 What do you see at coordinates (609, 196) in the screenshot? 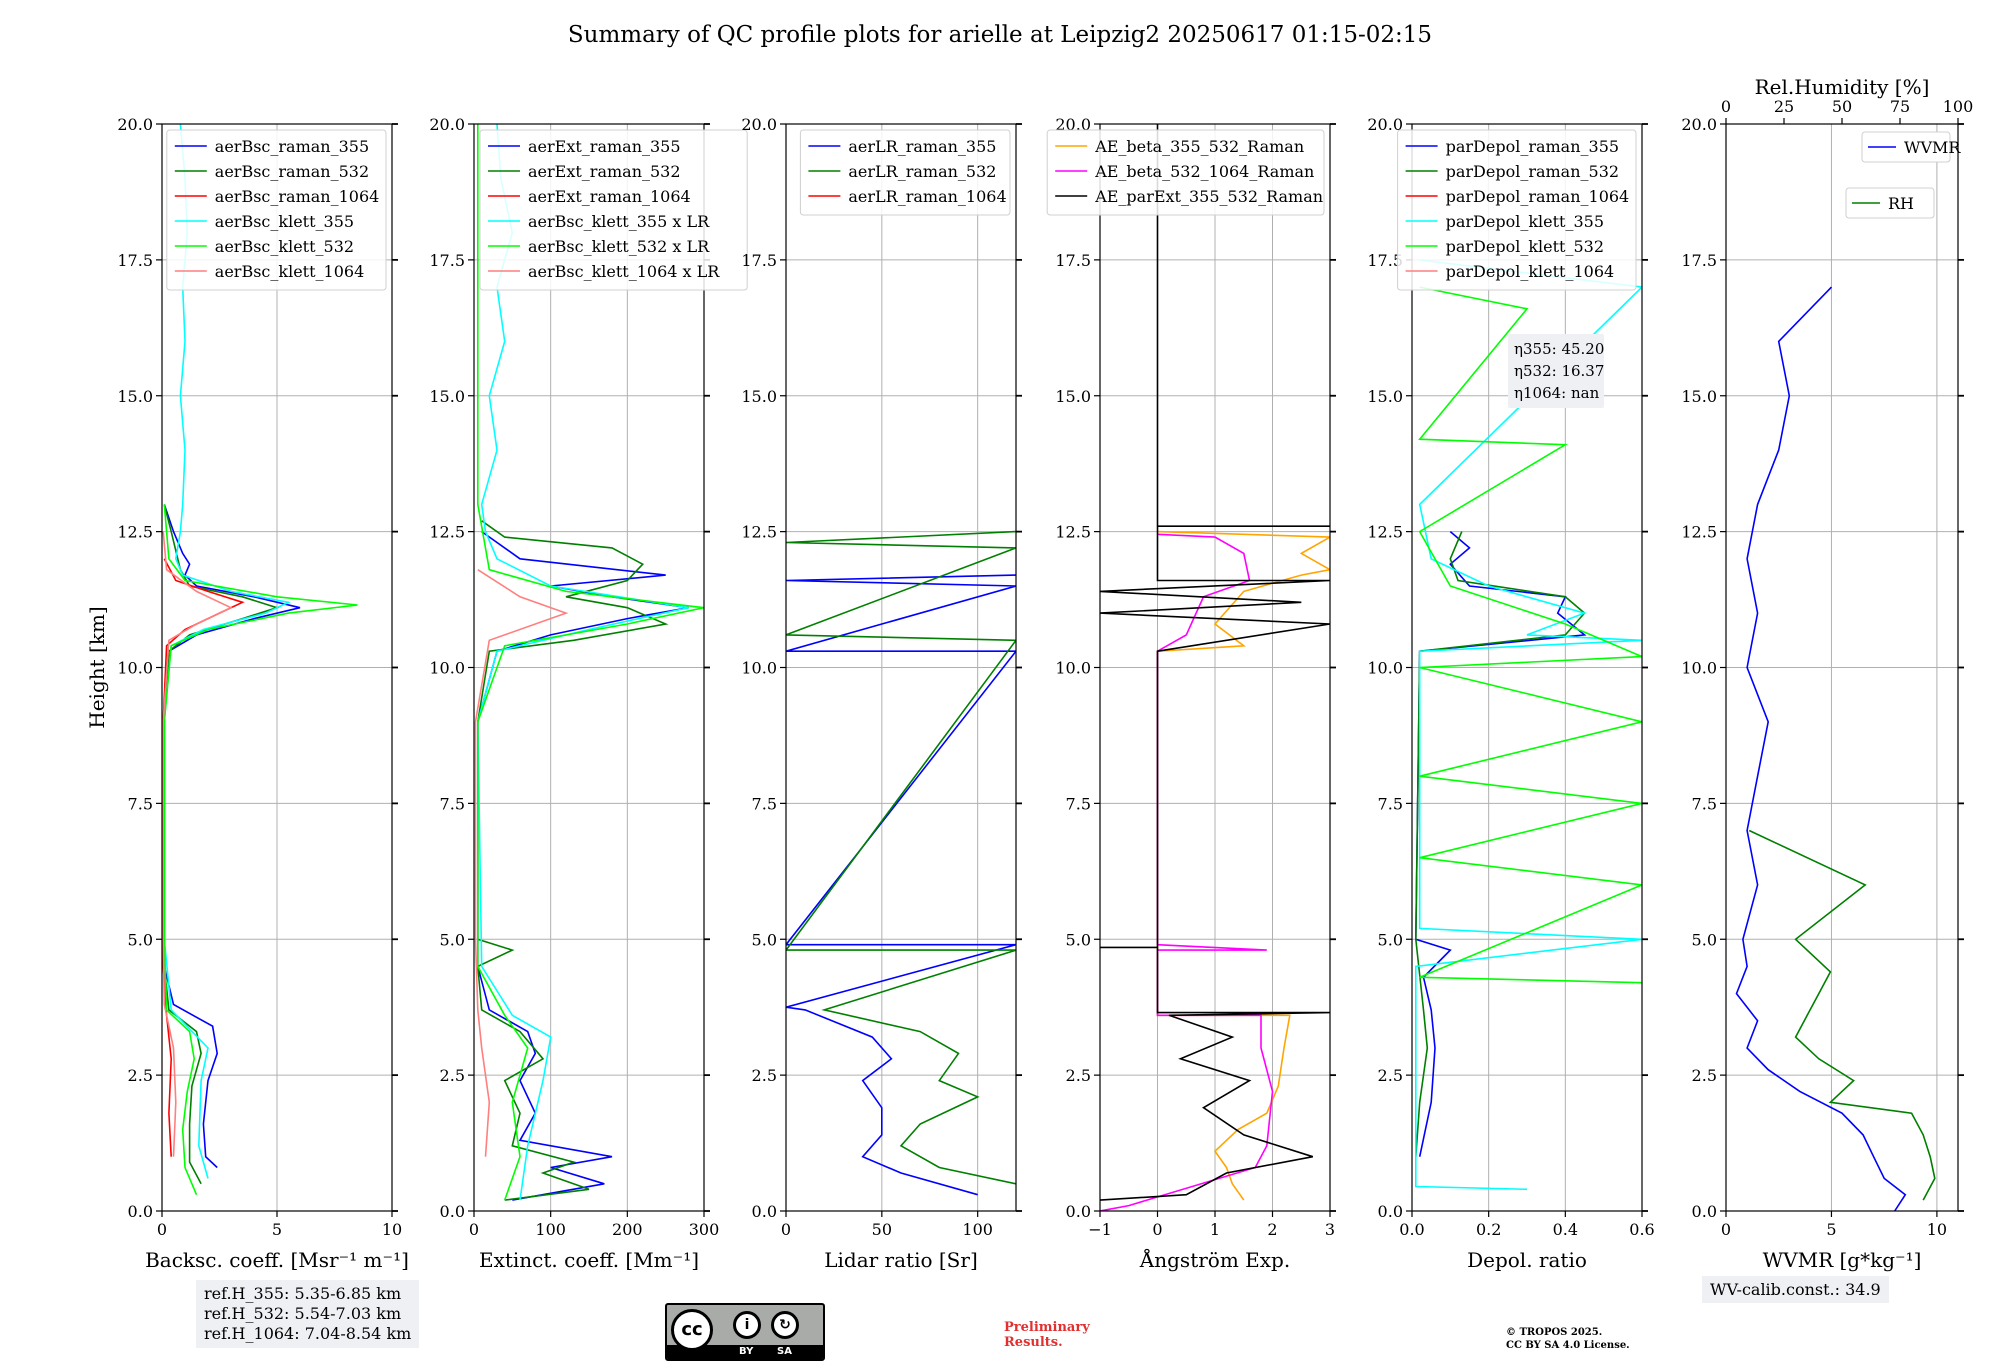
I see `legend-label: aerExt_raman_1064` at bounding box center [609, 196].